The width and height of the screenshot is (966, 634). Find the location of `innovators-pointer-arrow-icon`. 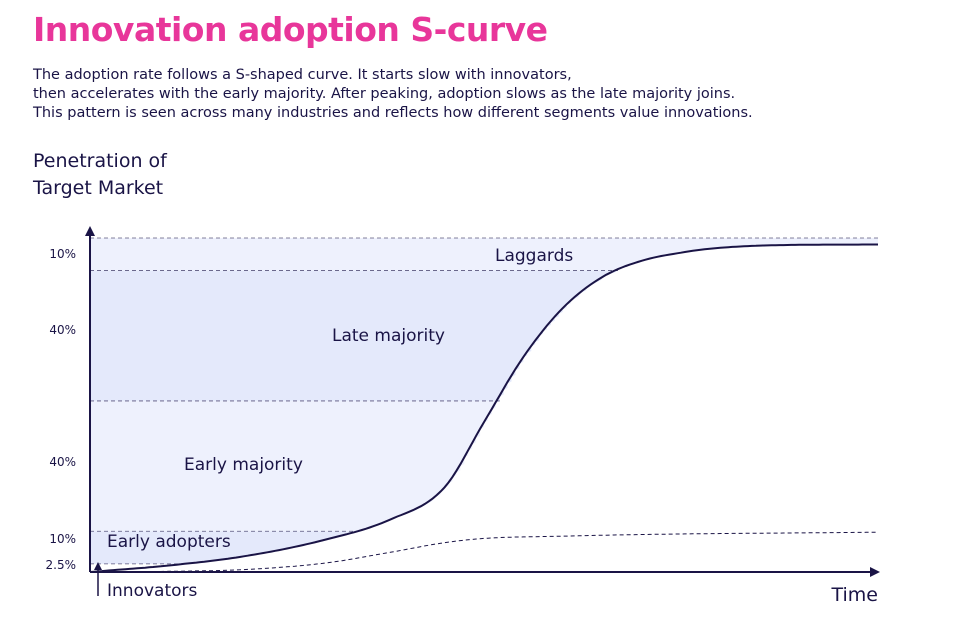

innovators-pointer-arrow-icon is located at coordinates (98, 566).